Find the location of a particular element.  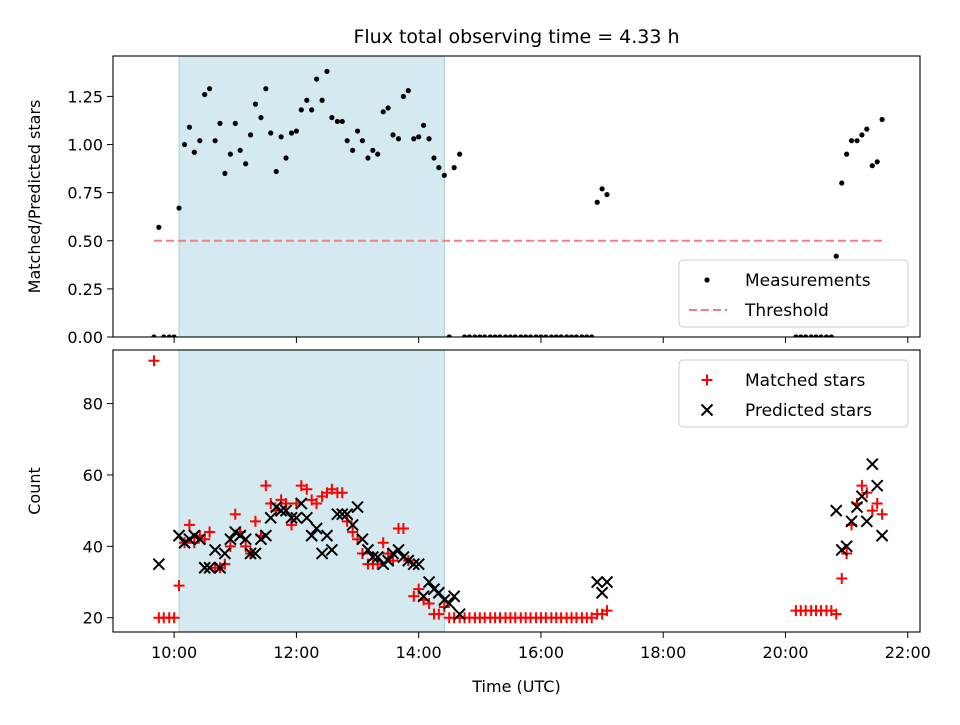

top-observing-span is located at coordinates (311, 196).